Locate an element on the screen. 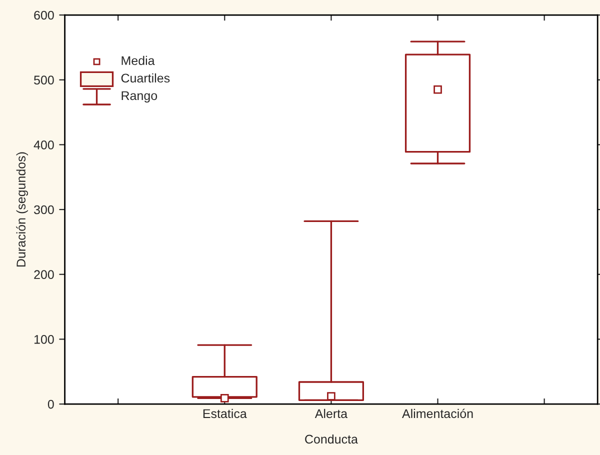  x-tick-label: Alimentación is located at coordinates (437, 413).